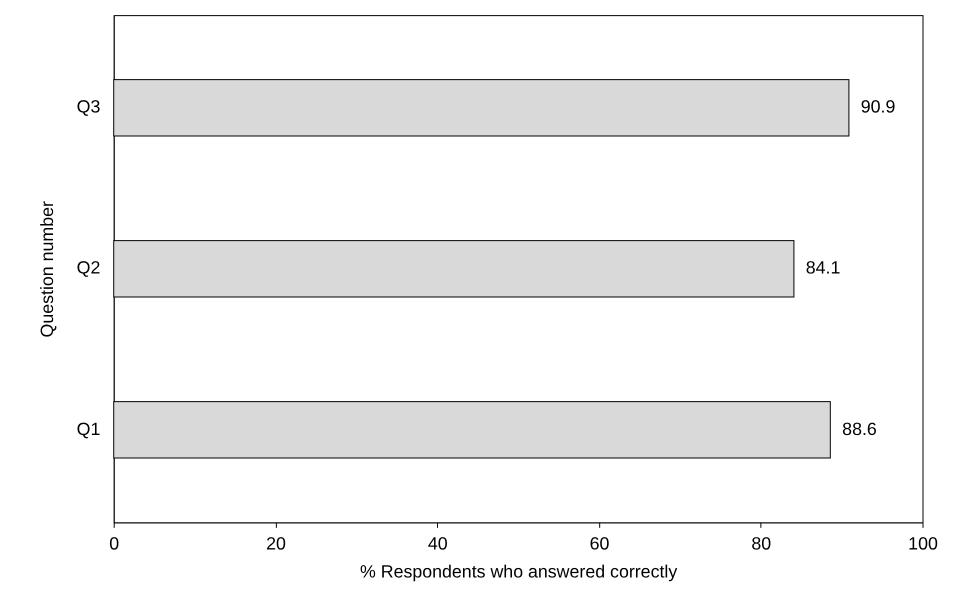 This screenshot has width=968, height=610. I want to click on x-tick-label: 100, so click(923, 544).